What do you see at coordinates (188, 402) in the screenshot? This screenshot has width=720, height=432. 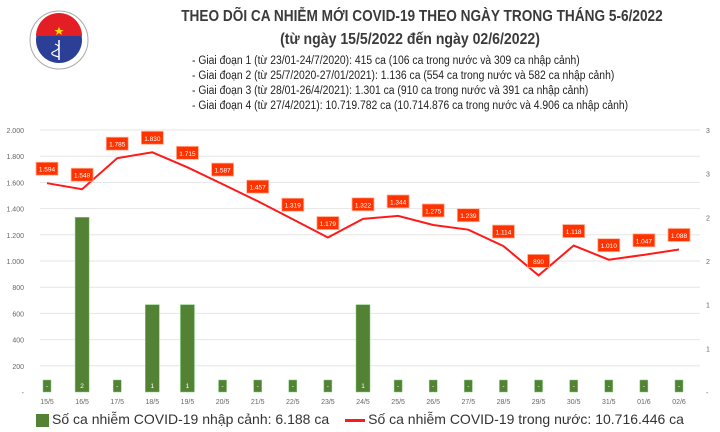 I see `x-tick: 19/5` at bounding box center [188, 402].